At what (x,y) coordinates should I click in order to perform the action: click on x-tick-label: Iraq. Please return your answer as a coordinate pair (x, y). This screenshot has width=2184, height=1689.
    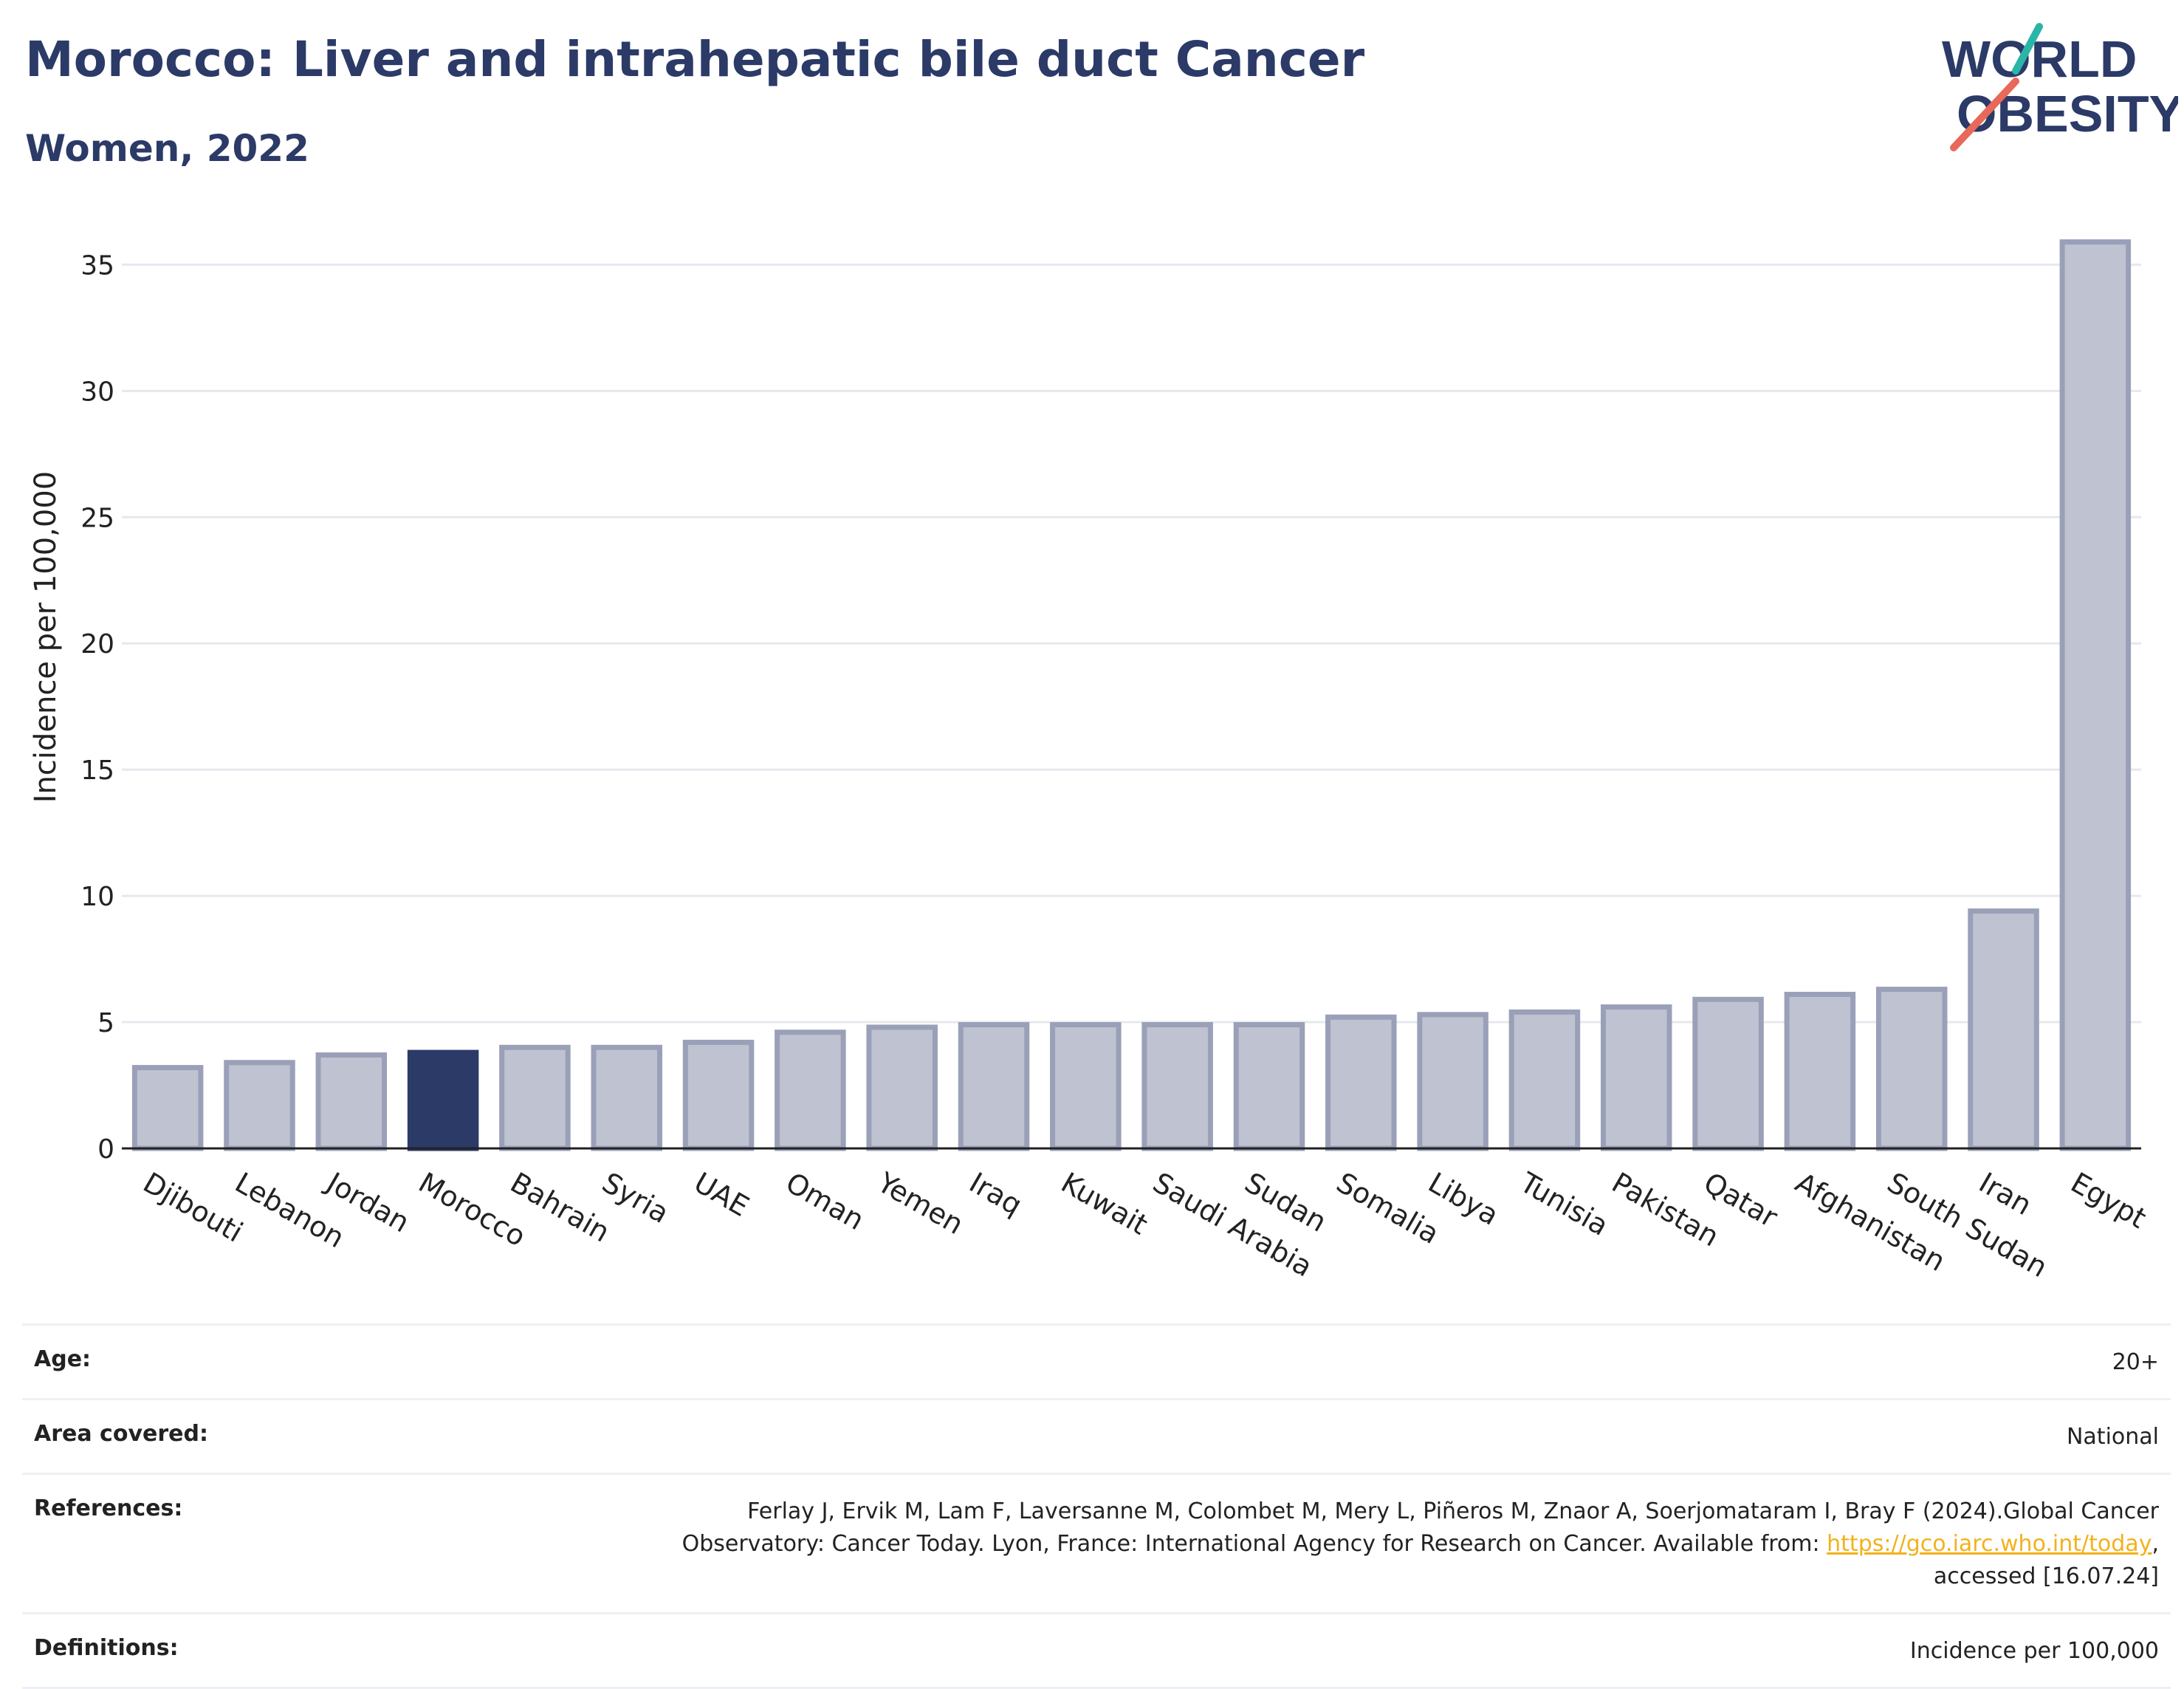
    Looking at the image, I should click on (996, 1194).